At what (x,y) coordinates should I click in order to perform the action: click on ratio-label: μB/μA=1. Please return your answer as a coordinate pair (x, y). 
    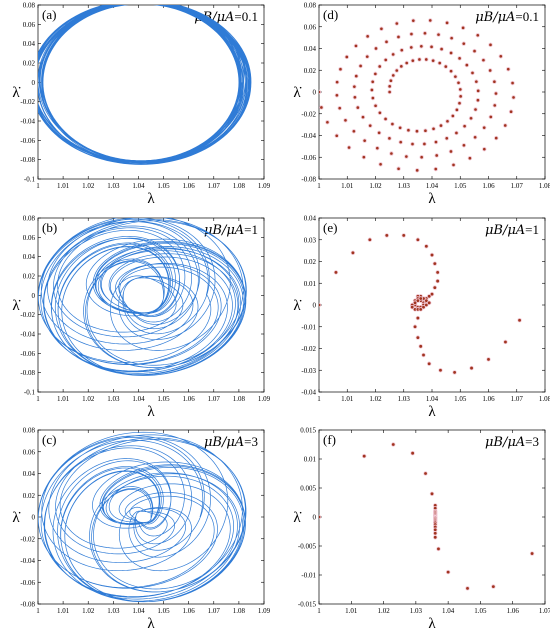
    Looking at the image, I should click on (231, 230).